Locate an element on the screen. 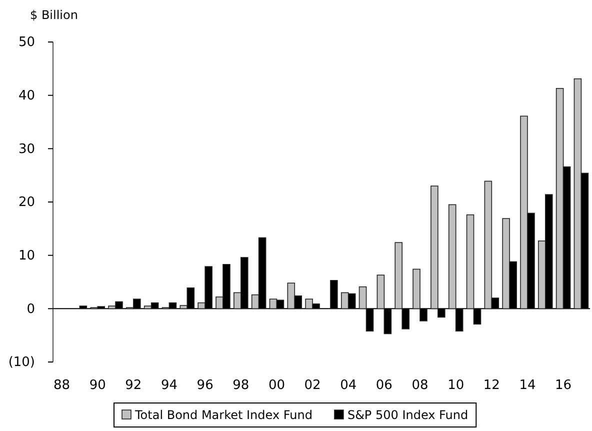 This screenshot has width=592, height=431. y-tick-label: 0 is located at coordinates (30, 309).